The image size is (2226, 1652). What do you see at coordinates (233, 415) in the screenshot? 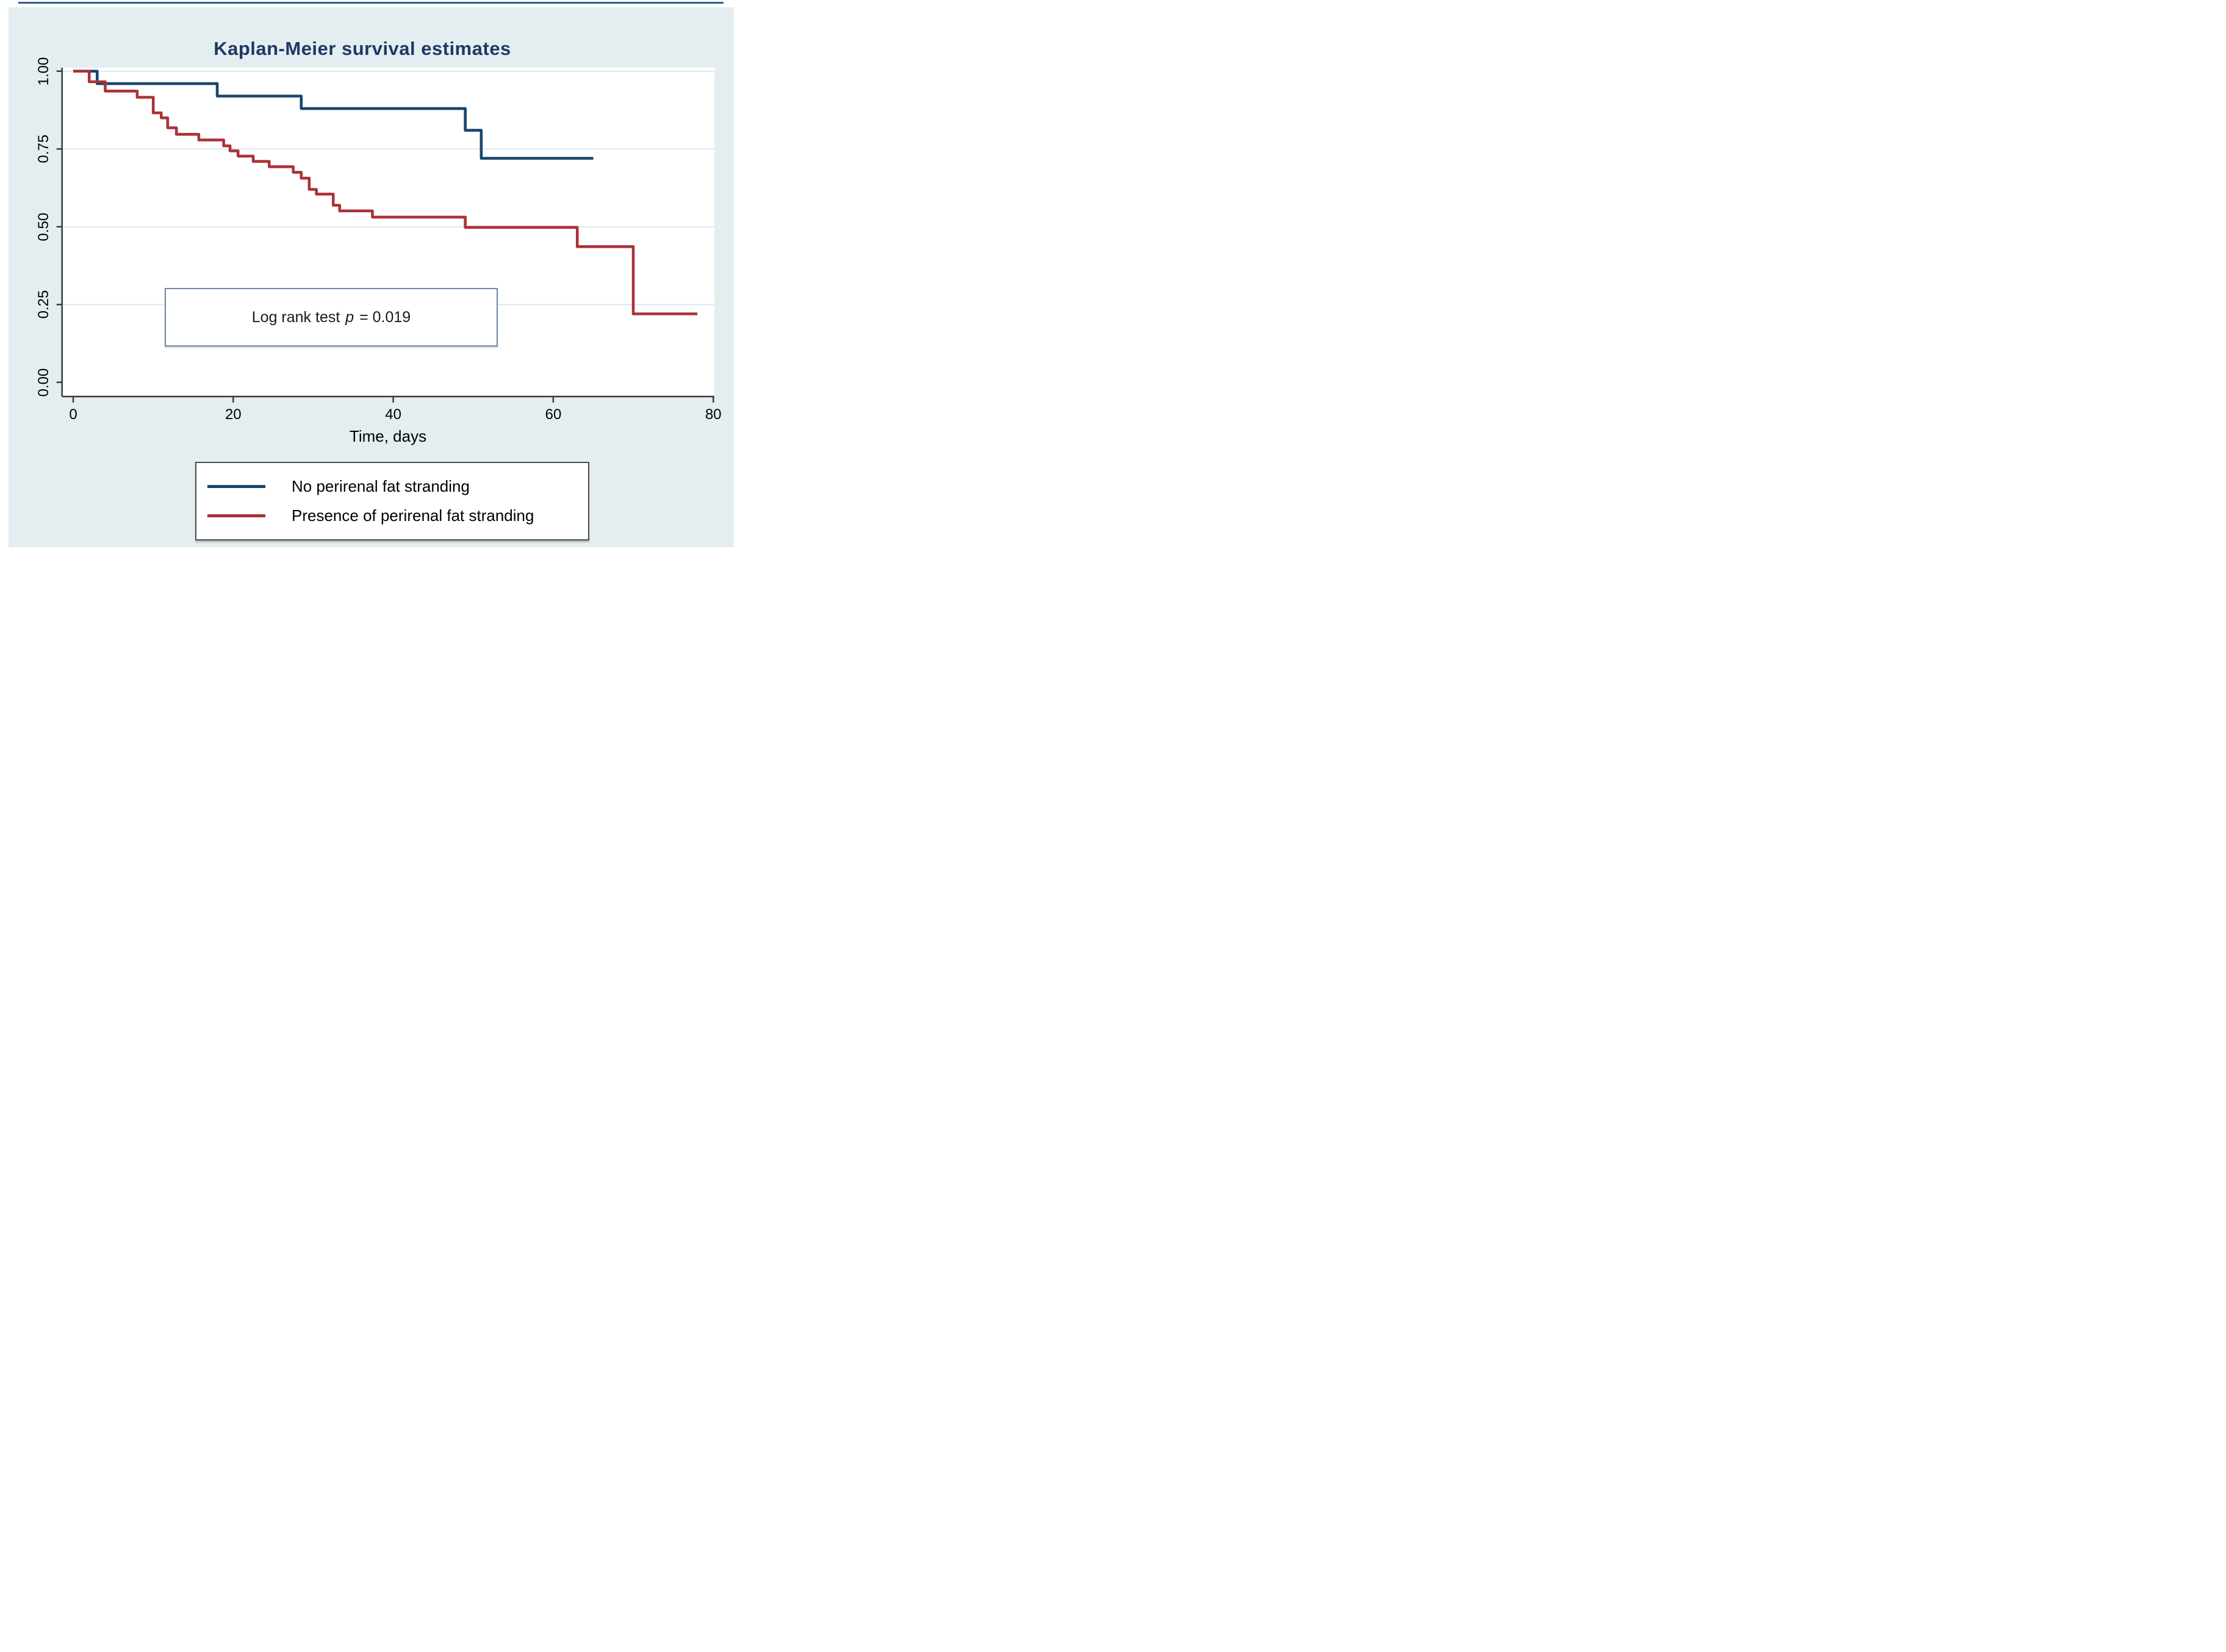
I see `x-tick-label-20: 20` at bounding box center [233, 415].